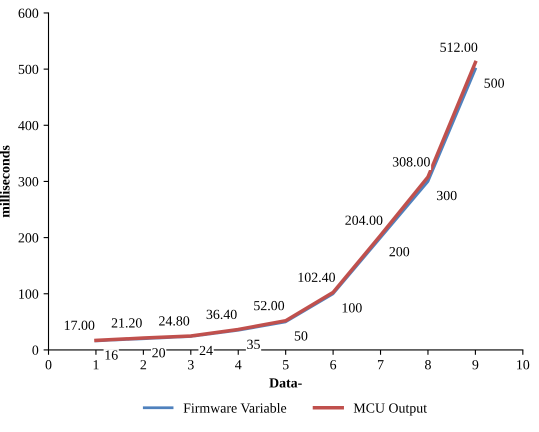 Image resolution: width=539 pixels, height=432 pixels. What do you see at coordinates (253, 345) in the screenshot?
I see `data-label: 35` at bounding box center [253, 345].